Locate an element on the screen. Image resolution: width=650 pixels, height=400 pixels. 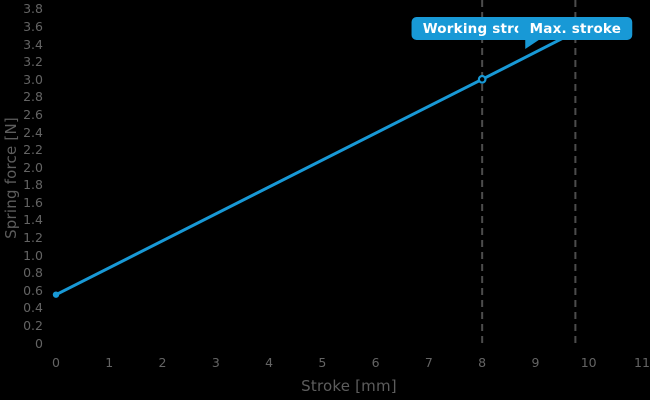
x-tick-label: 11 is located at coordinates (642, 362).